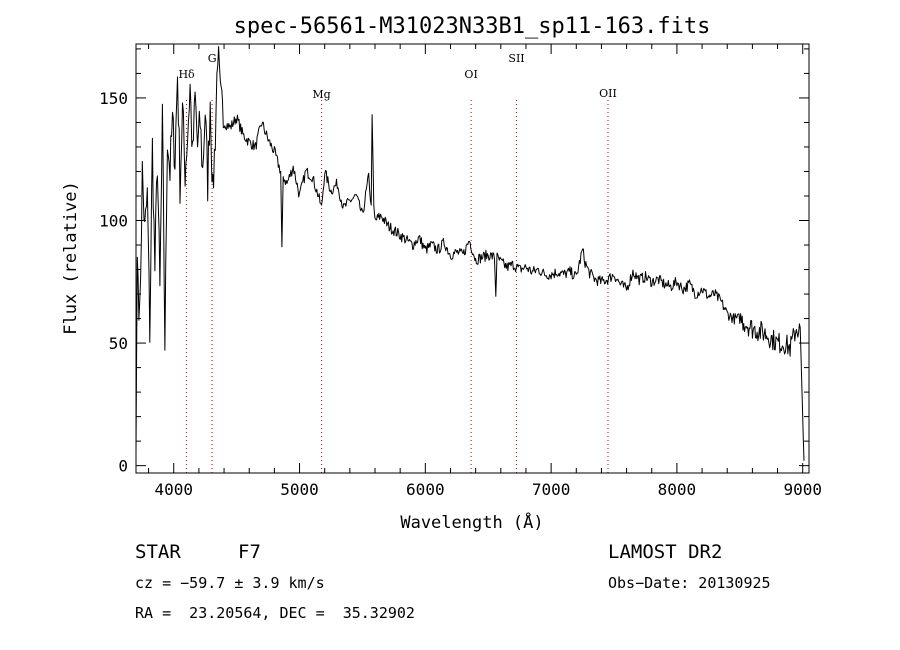 The height and width of the screenshot is (650, 900). What do you see at coordinates (71, 258) in the screenshot?
I see `y-axis-label: Flux (relative)` at bounding box center [71, 258].